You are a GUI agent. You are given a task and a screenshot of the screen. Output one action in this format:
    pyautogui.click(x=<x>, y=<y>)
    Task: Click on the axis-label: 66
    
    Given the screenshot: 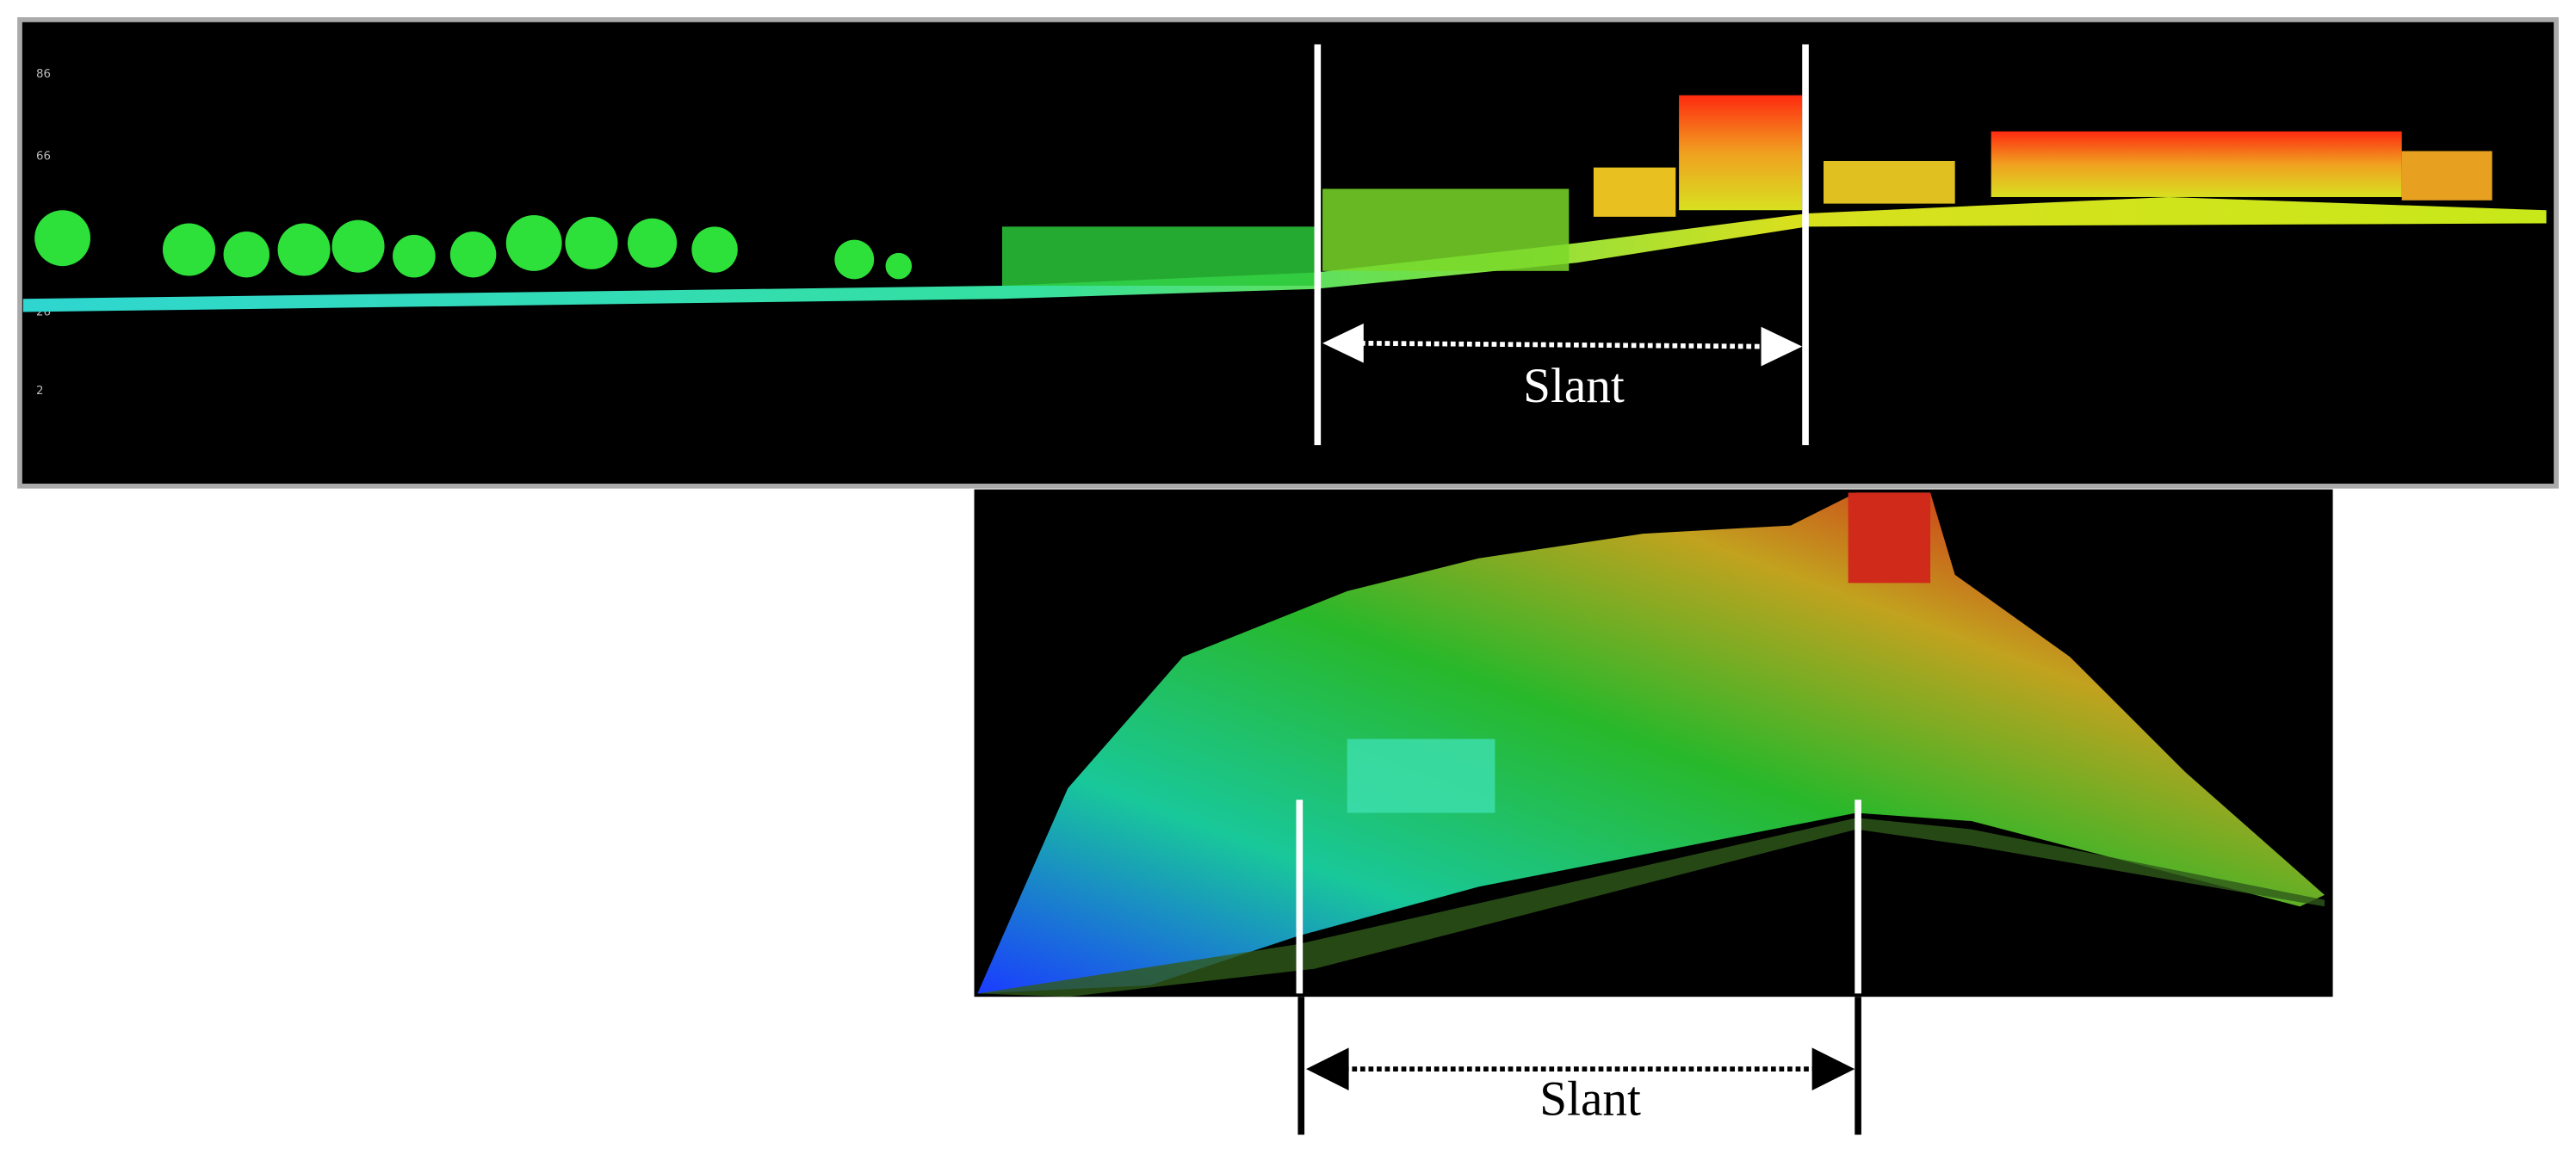 What is the action you would take?
    pyautogui.click(x=44, y=156)
    